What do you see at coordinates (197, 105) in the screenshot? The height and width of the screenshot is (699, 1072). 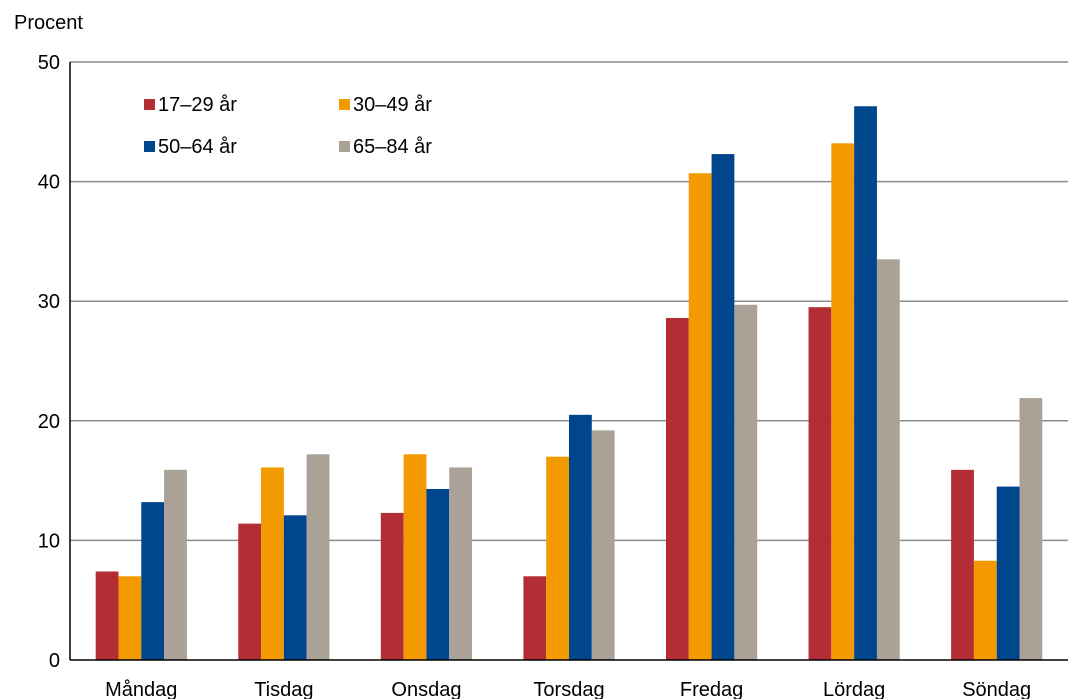 I see `legend-label: 17–29 år` at bounding box center [197, 105].